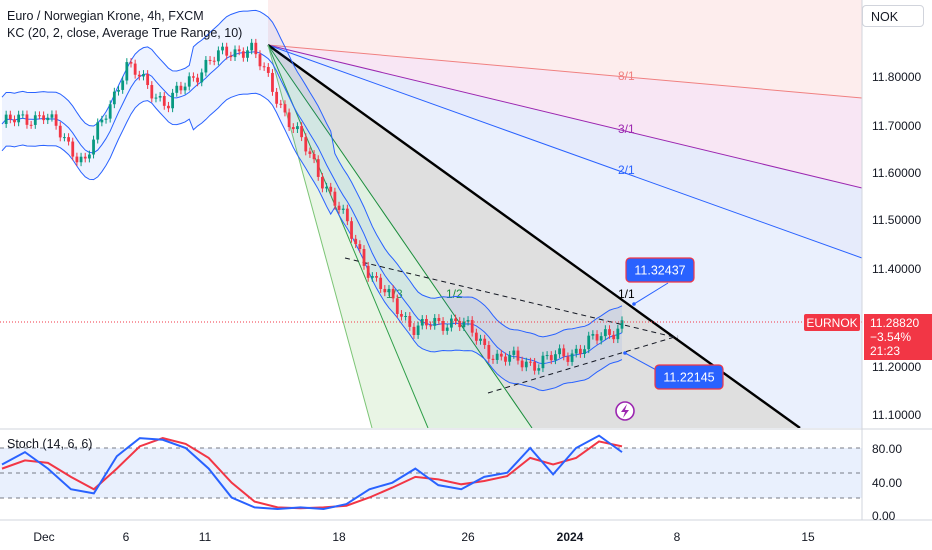 The width and height of the screenshot is (932, 550). What do you see at coordinates (50, 444) in the screenshot?
I see `indicator-legend-stoch: Stoch (14, 6, 6)` at bounding box center [50, 444].